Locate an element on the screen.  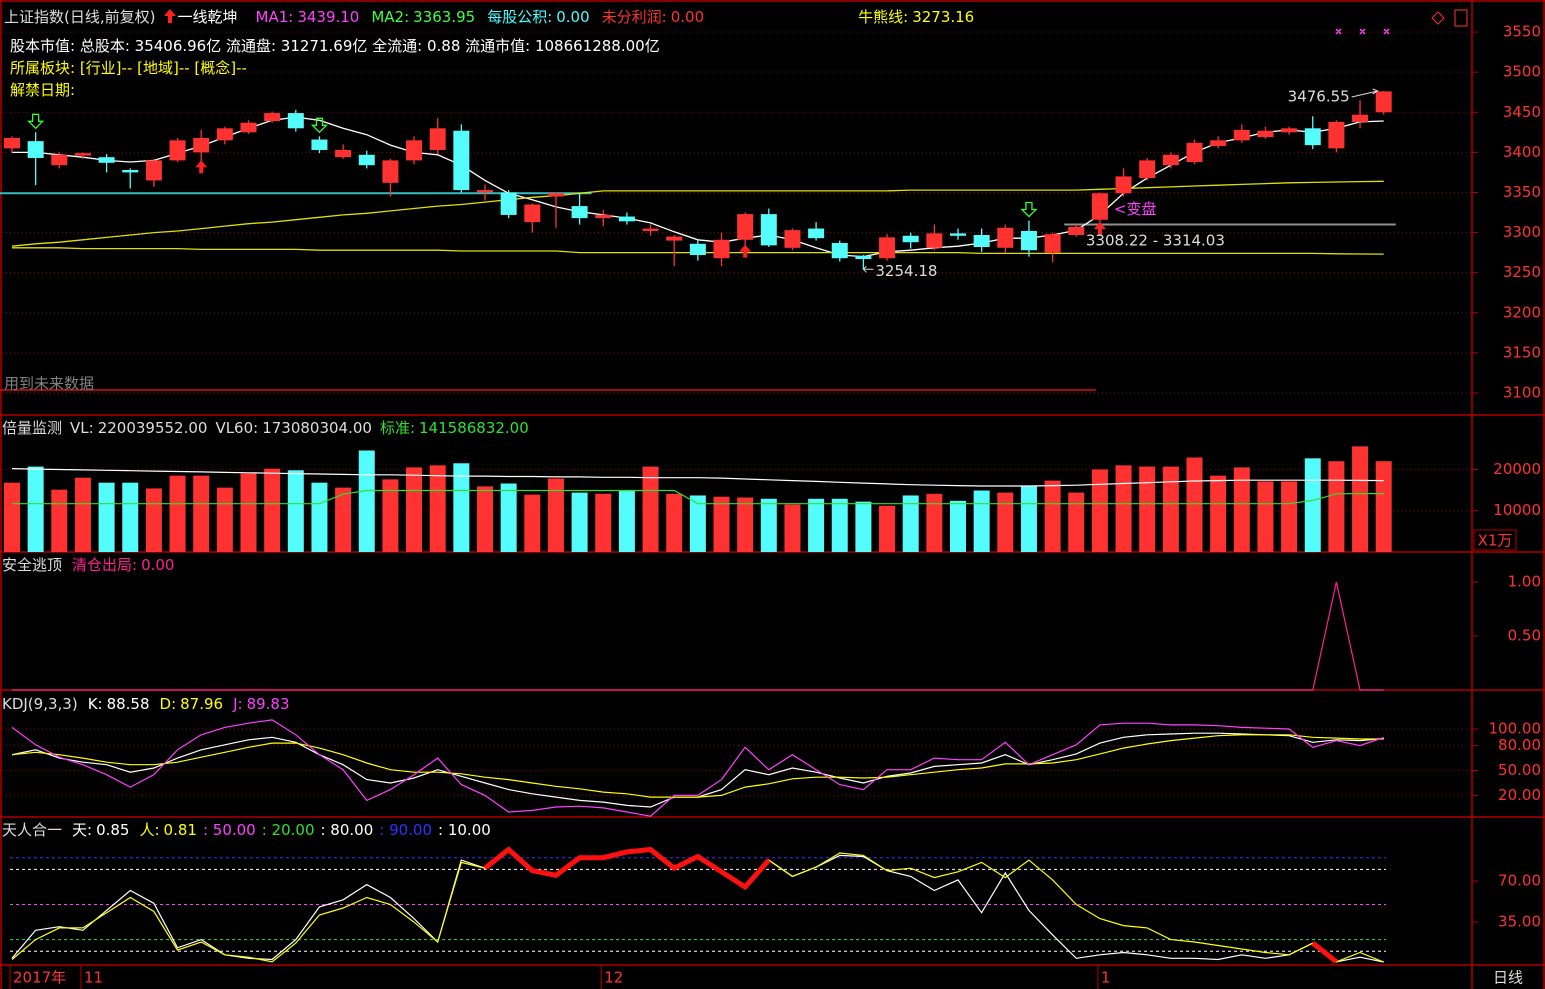
y-tick-label: 3100 is located at coordinates (1522, 392).